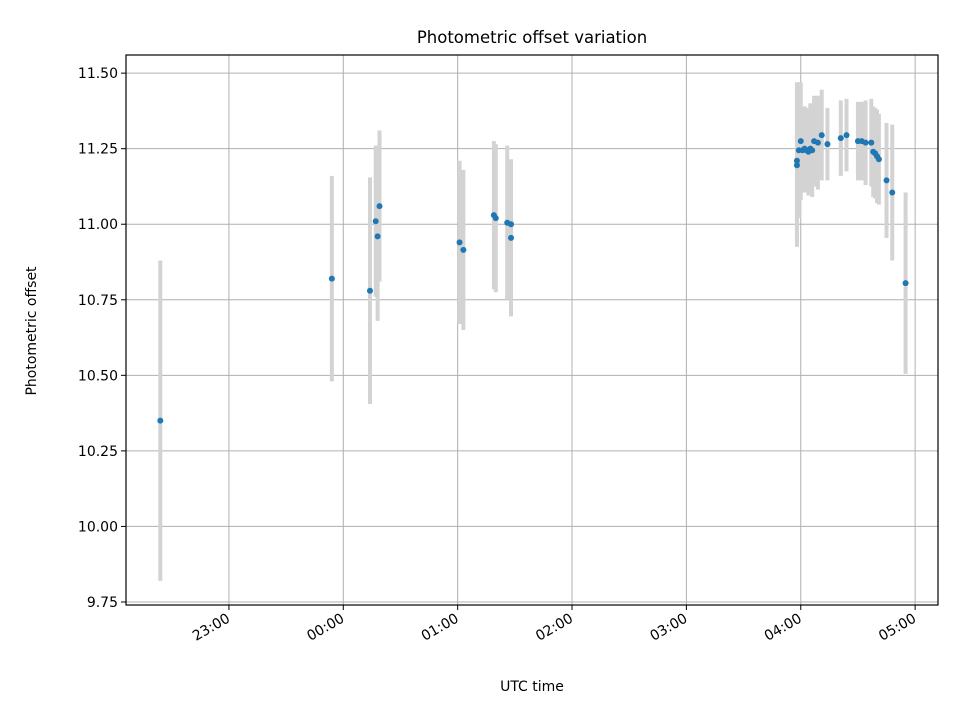 This screenshot has width=960, height=720. Describe the element at coordinates (98, 74) in the screenshot. I see `y-tick-label: 11.50` at that location.